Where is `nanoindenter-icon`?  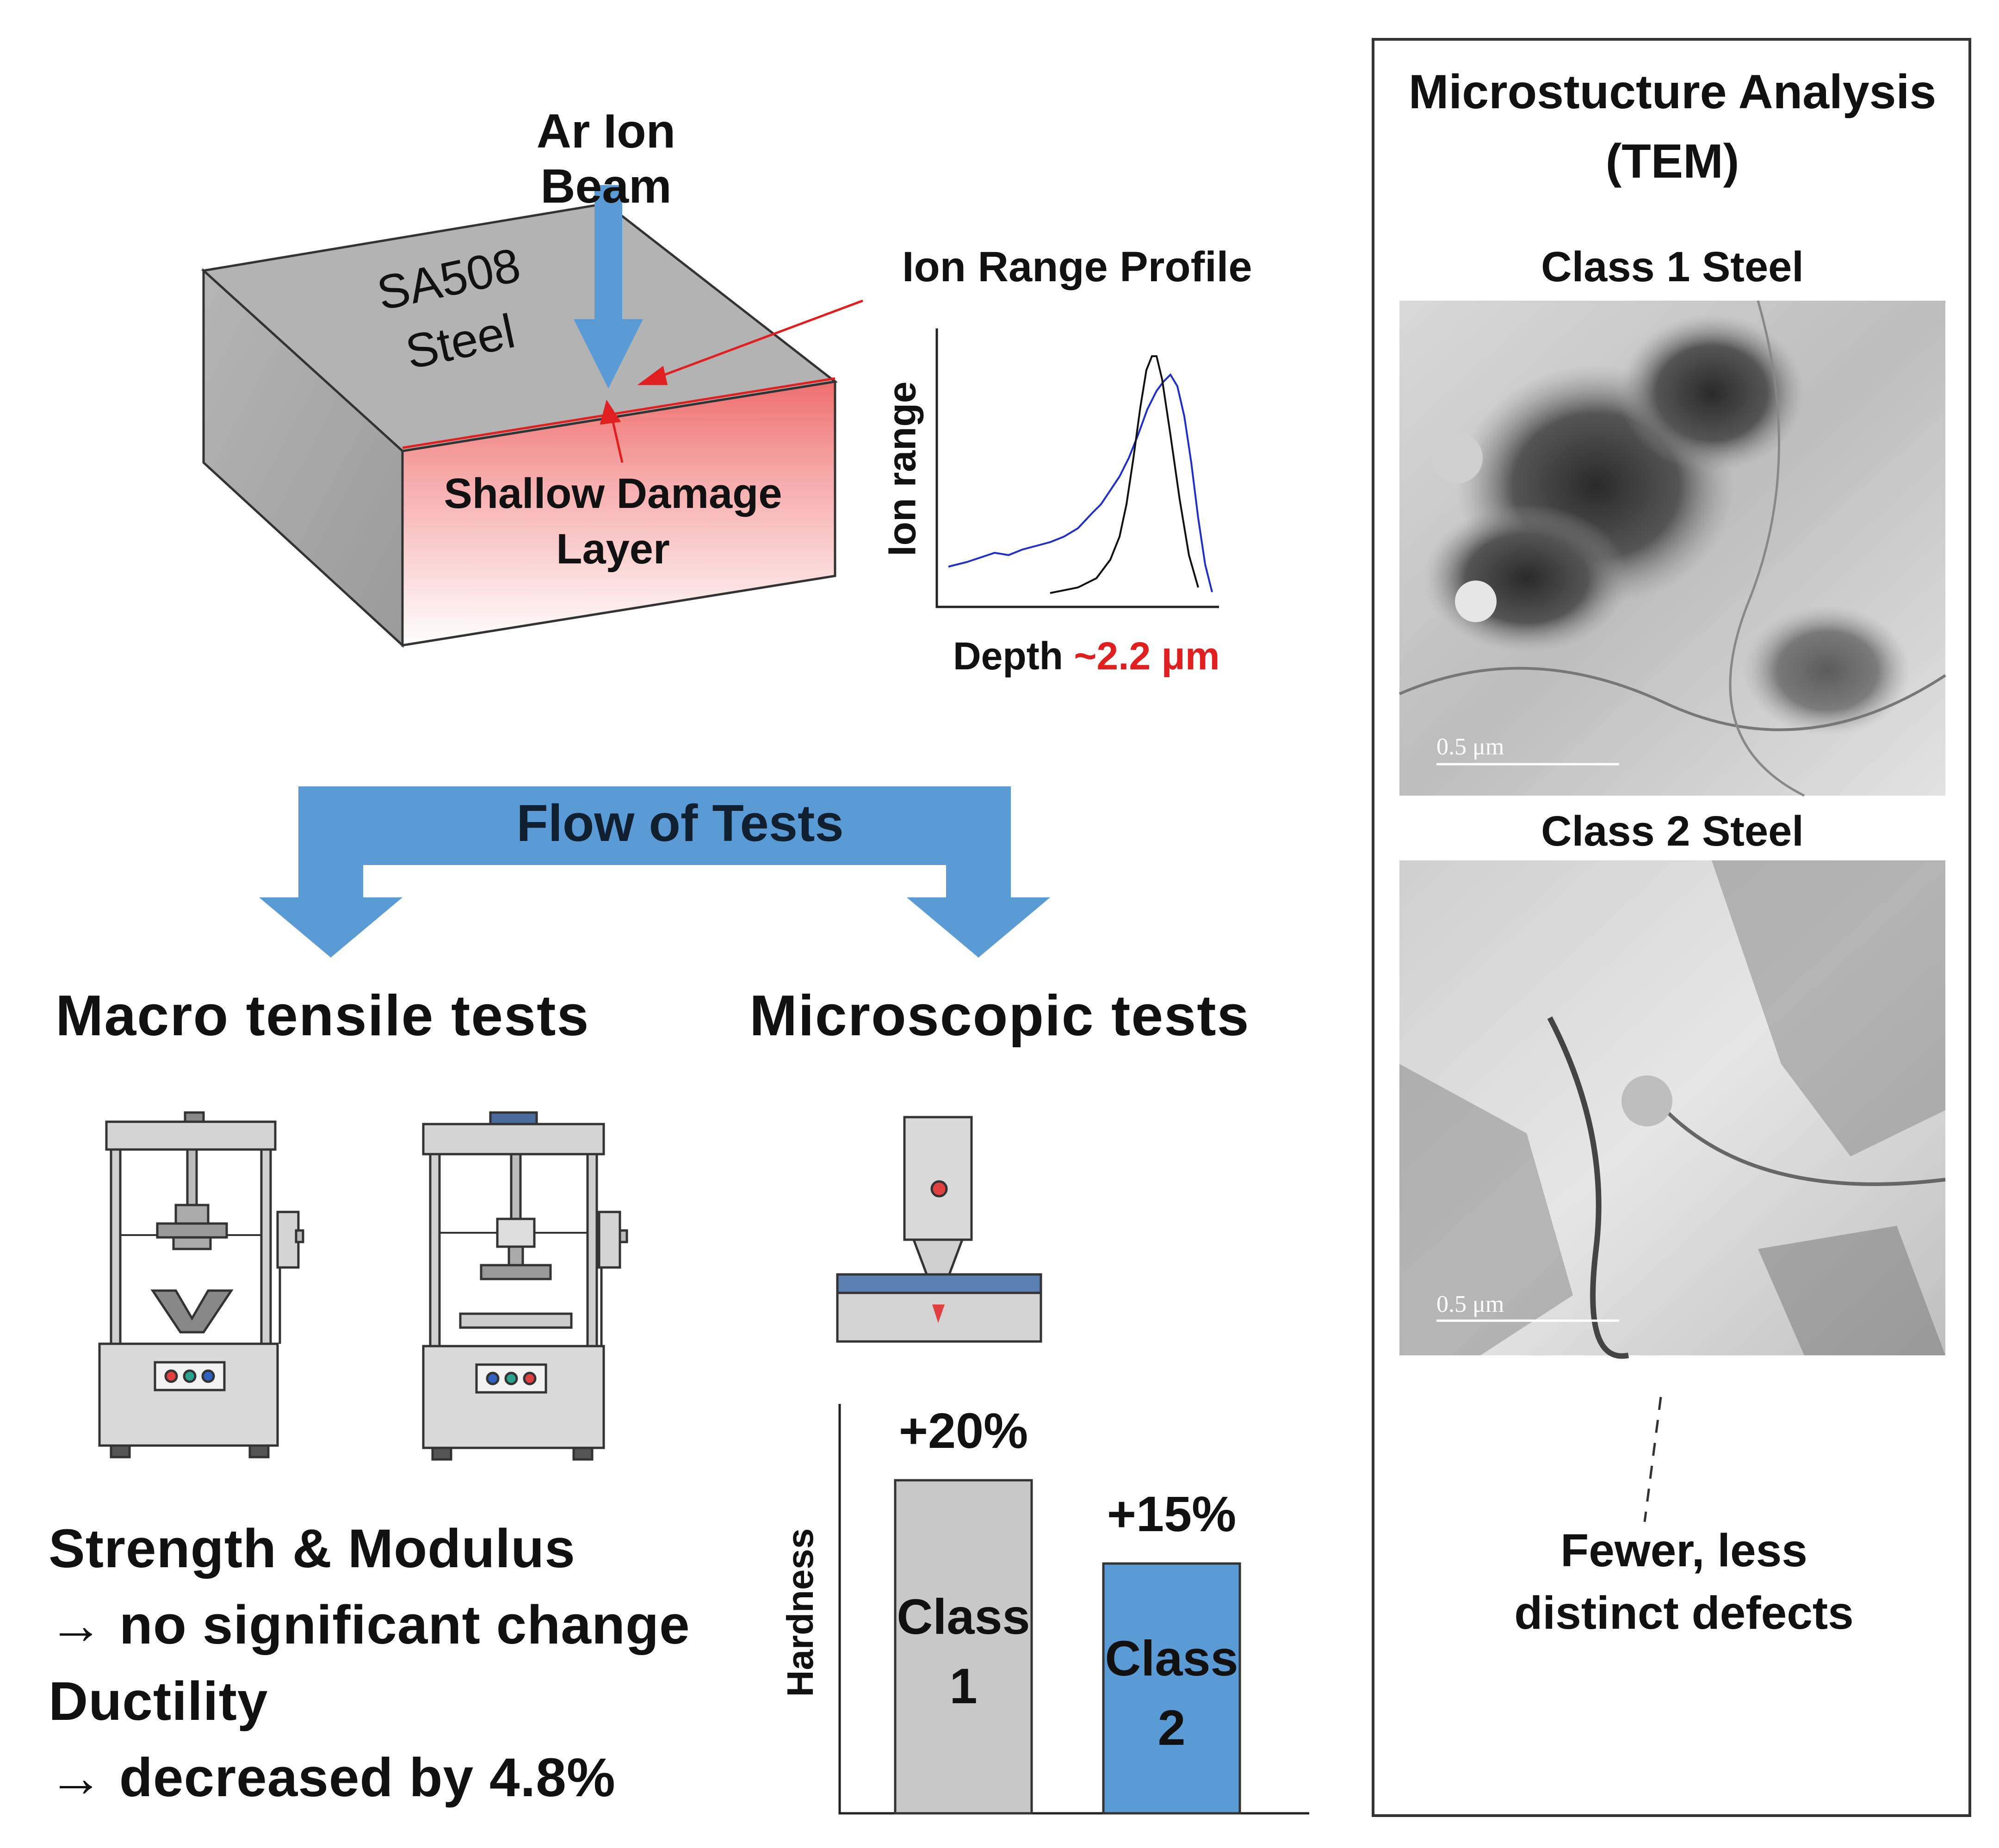
nanoindenter-icon is located at coordinates (939, 1229).